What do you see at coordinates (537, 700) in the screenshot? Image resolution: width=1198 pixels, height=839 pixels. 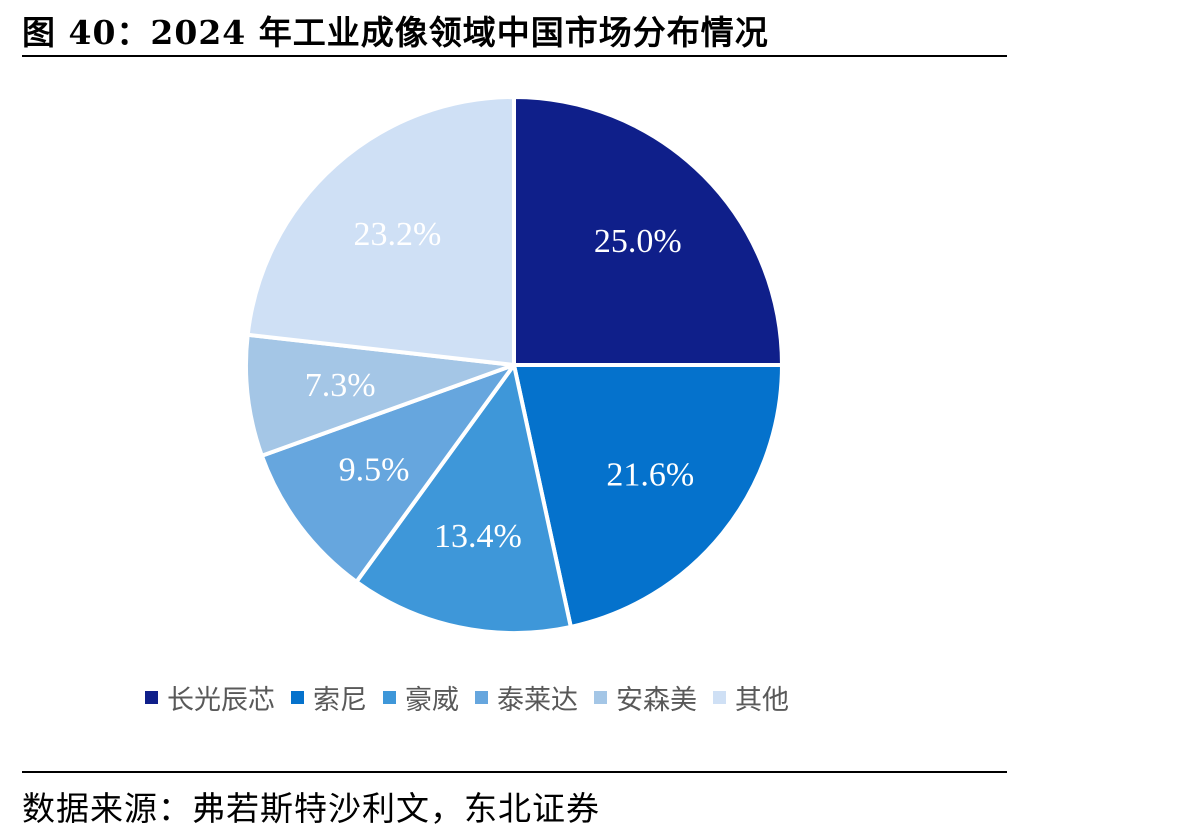 I see `legend-label: 泰莱达` at bounding box center [537, 700].